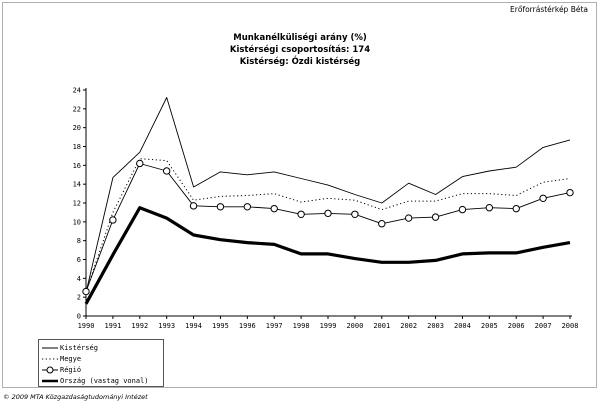 The height and width of the screenshot is (406, 600). What do you see at coordinates (79, 347) in the screenshot?
I see `legend-label: Kistérség` at bounding box center [79, 347].